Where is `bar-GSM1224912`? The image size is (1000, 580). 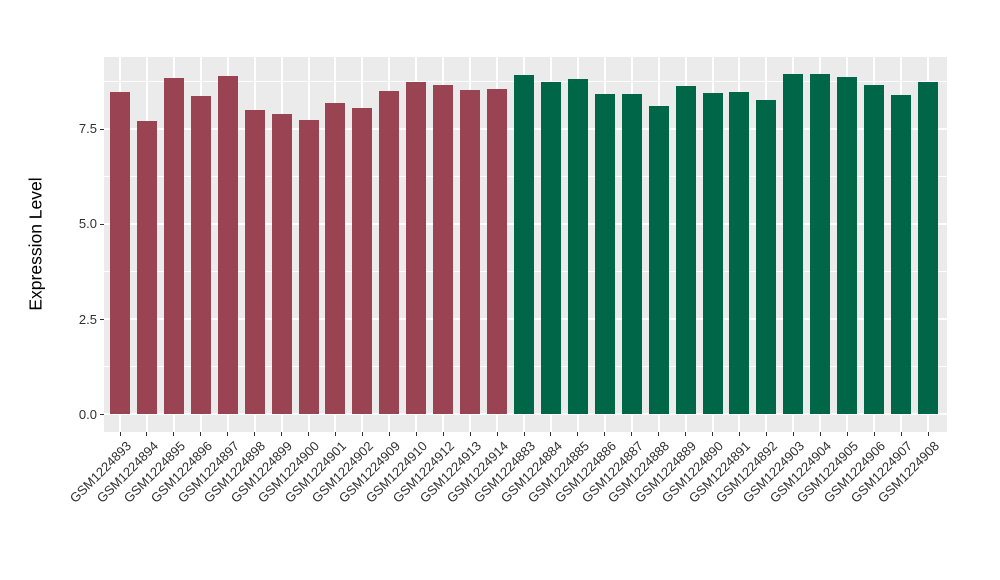 bar-GSM1224912 is located at coordinates (443, 250).